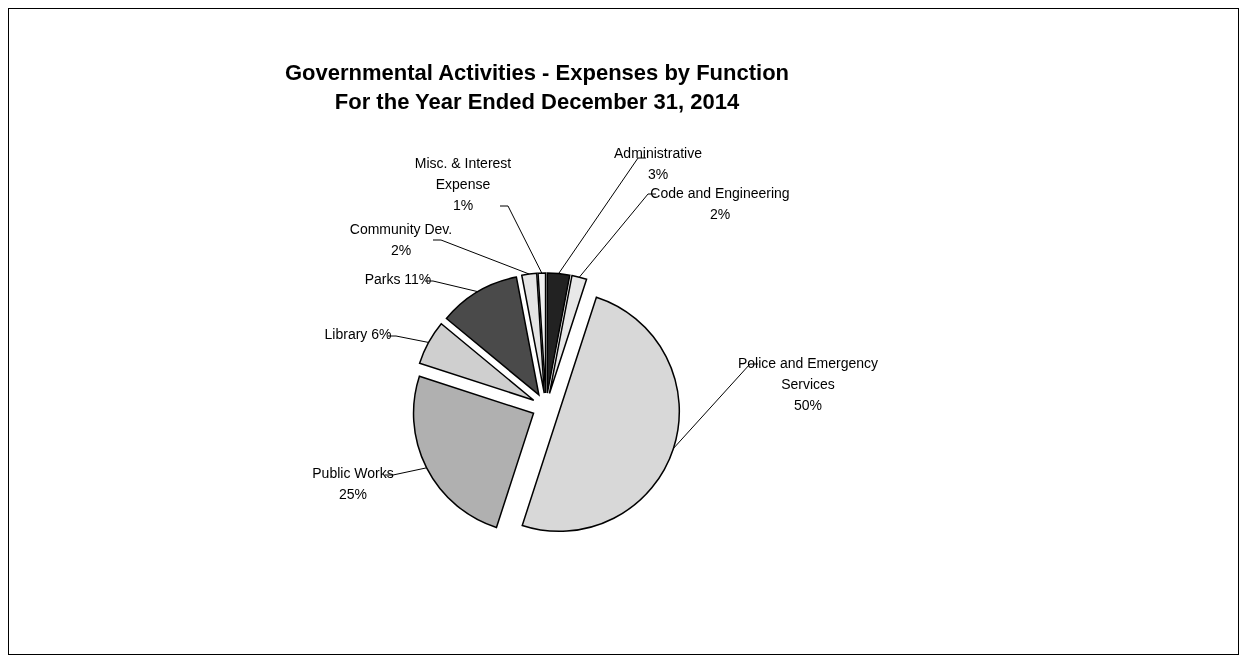 Image resolution: width=1247 pixels, height=663 pixels. What do you see at coordinates (658, 153) in the screenshot?
I see `slice-label: Administrative` at bounding box center [658, 153].